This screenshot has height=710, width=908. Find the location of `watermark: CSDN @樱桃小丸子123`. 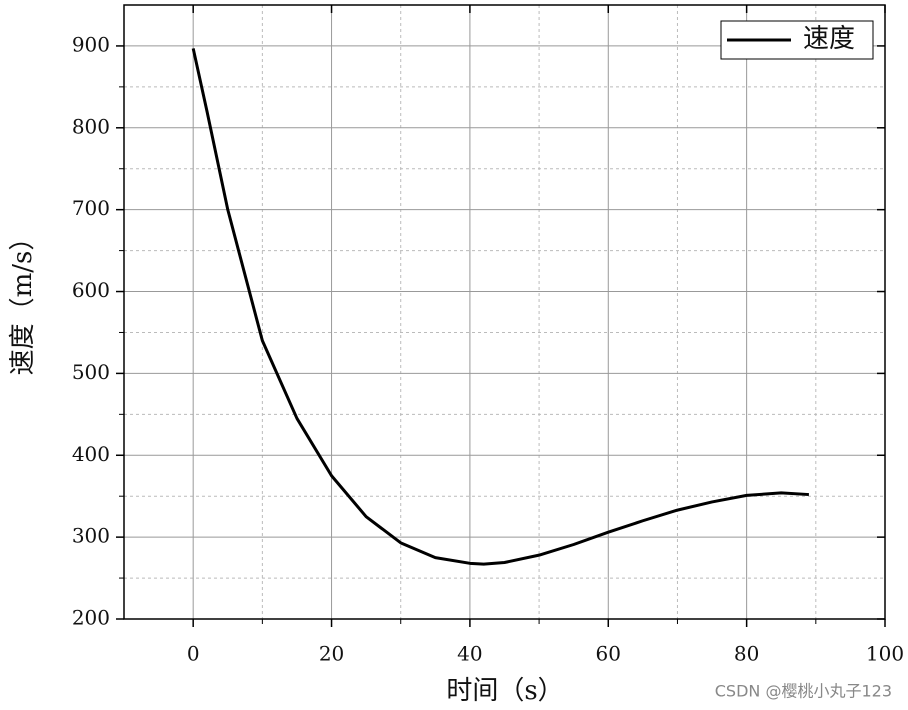

watermark: CSDN @樱桃小丸子123 is located at coordinates (803, 691).